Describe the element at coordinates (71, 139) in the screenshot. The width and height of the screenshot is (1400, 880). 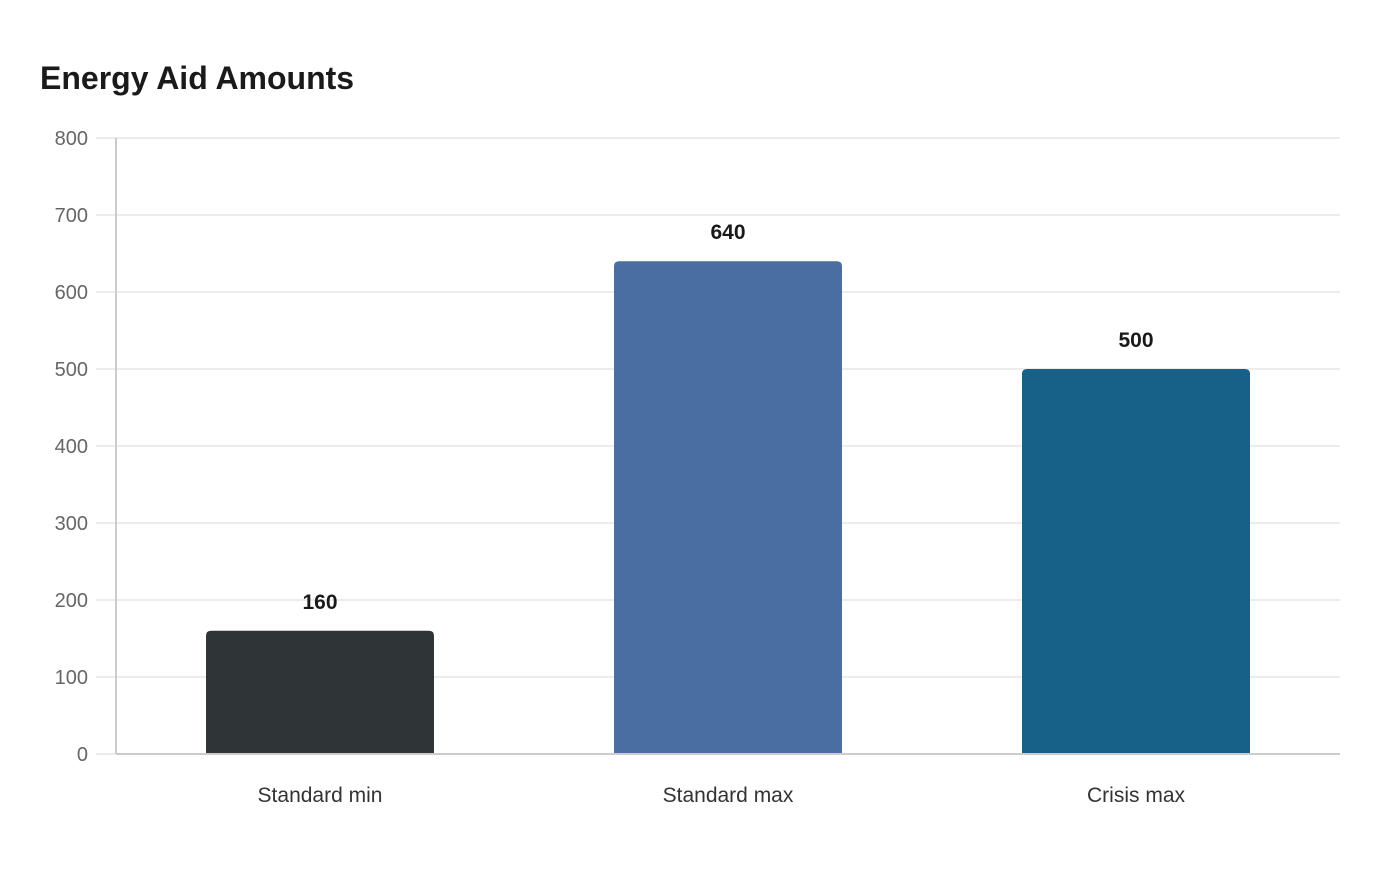
I see `y-tick-label: 800` at that location.